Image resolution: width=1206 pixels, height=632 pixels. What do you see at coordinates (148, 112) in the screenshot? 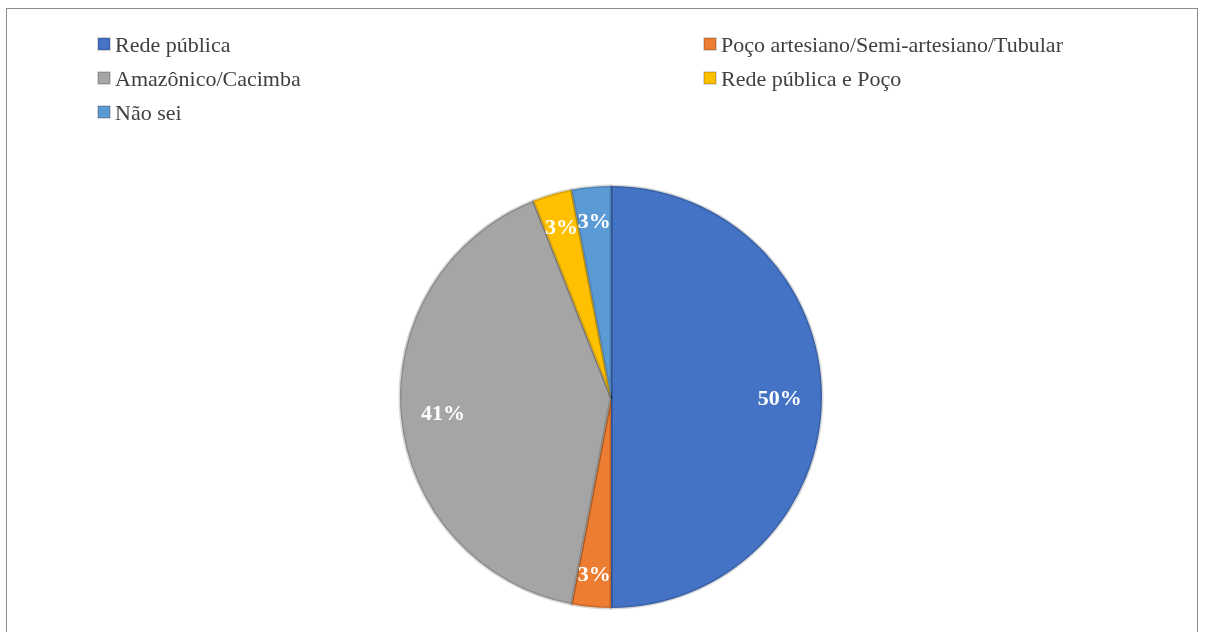
I see `legend-label: Não sei` at bounding box center [148, 112].